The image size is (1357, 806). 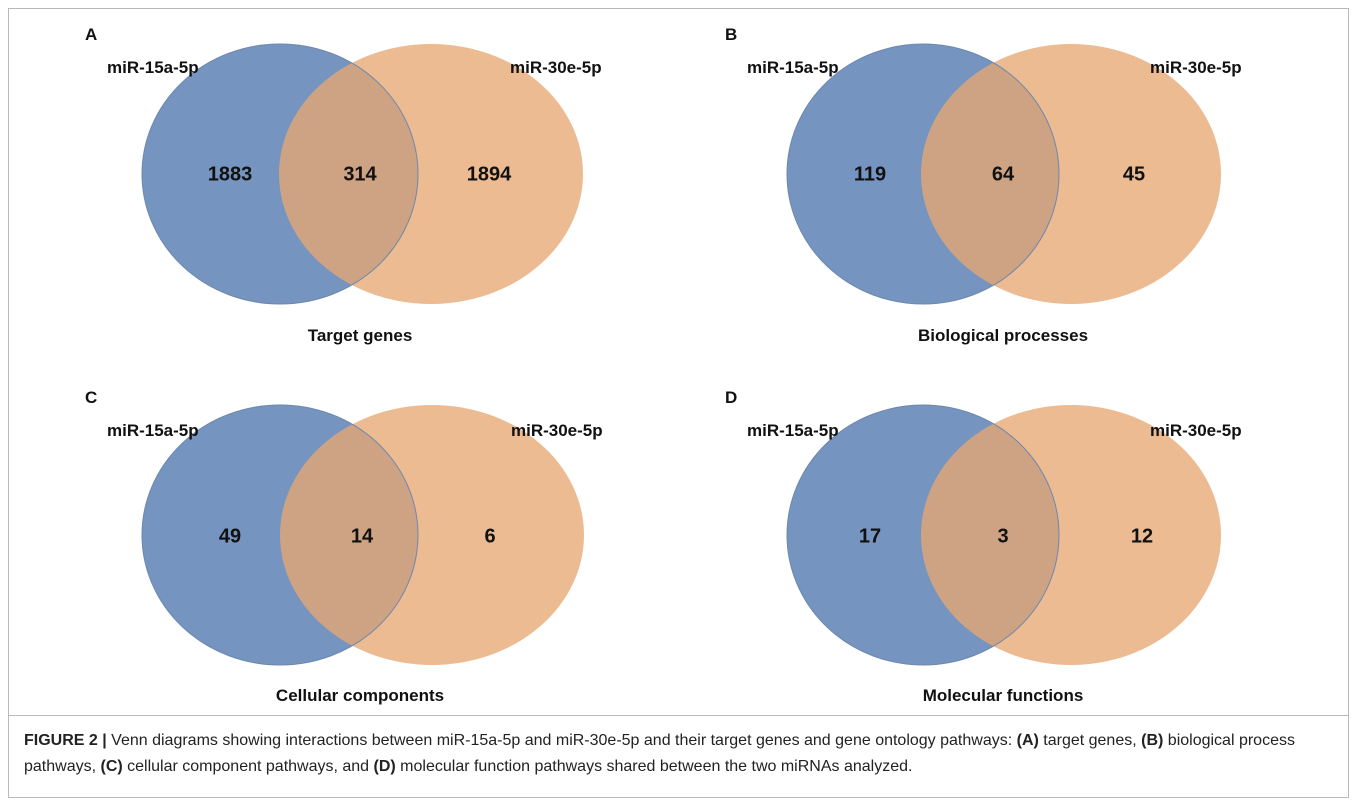 I want to click on caption-tag-d: (D), so click(x=384, y=766).